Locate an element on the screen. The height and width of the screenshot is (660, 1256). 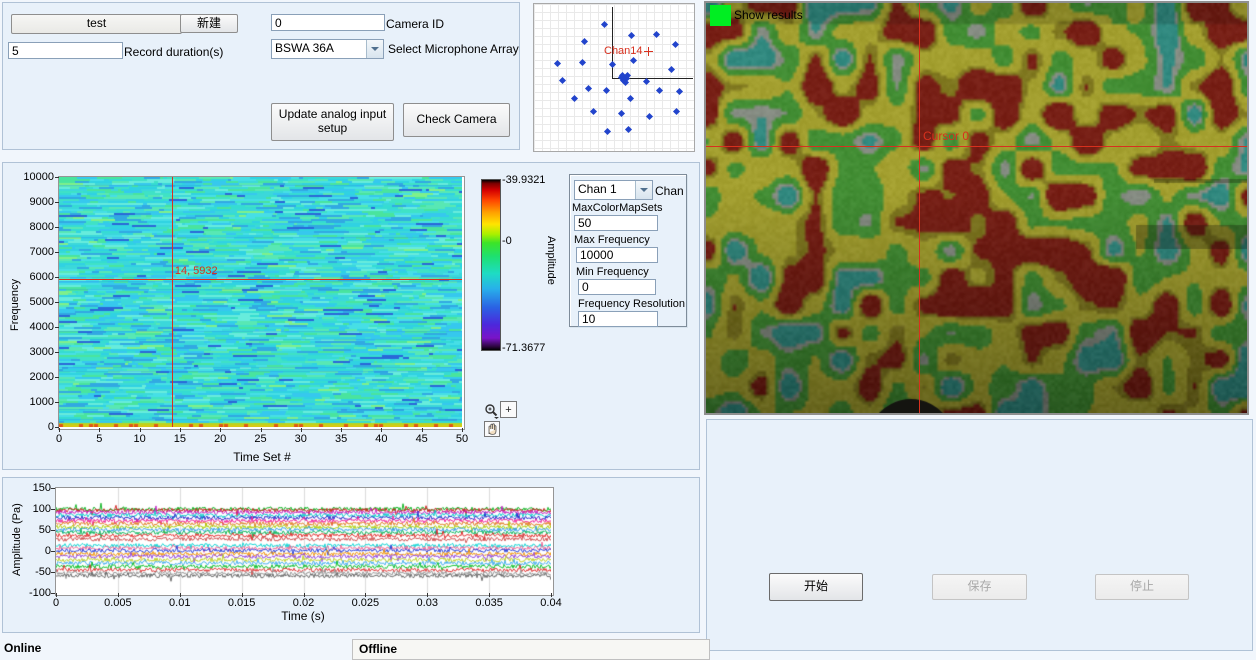
tick-label: 0.01 is located at coordinates (180, 603).